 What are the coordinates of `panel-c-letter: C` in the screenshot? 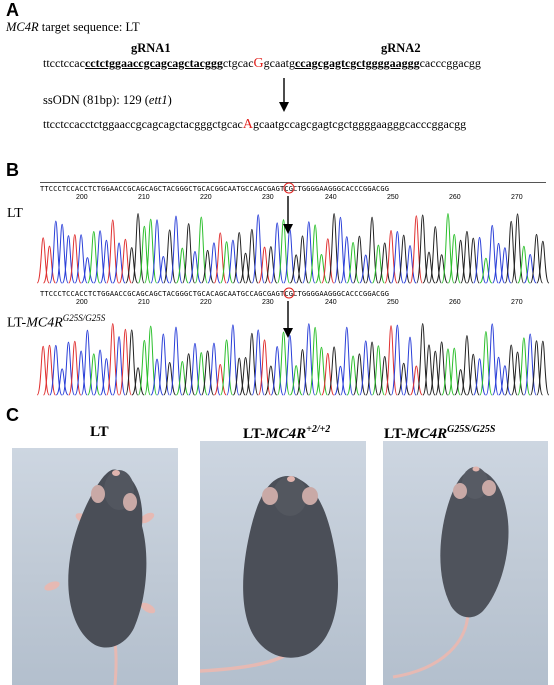 It's located at (12, 415).